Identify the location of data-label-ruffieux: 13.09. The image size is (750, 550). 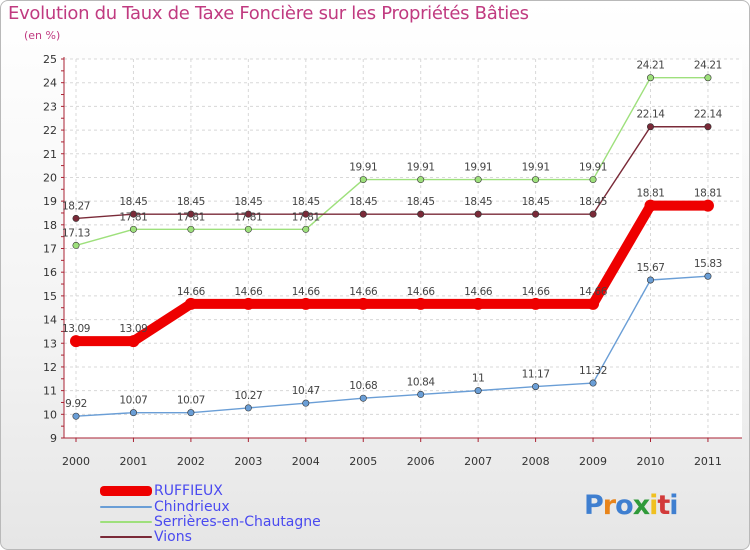
(133, 329).